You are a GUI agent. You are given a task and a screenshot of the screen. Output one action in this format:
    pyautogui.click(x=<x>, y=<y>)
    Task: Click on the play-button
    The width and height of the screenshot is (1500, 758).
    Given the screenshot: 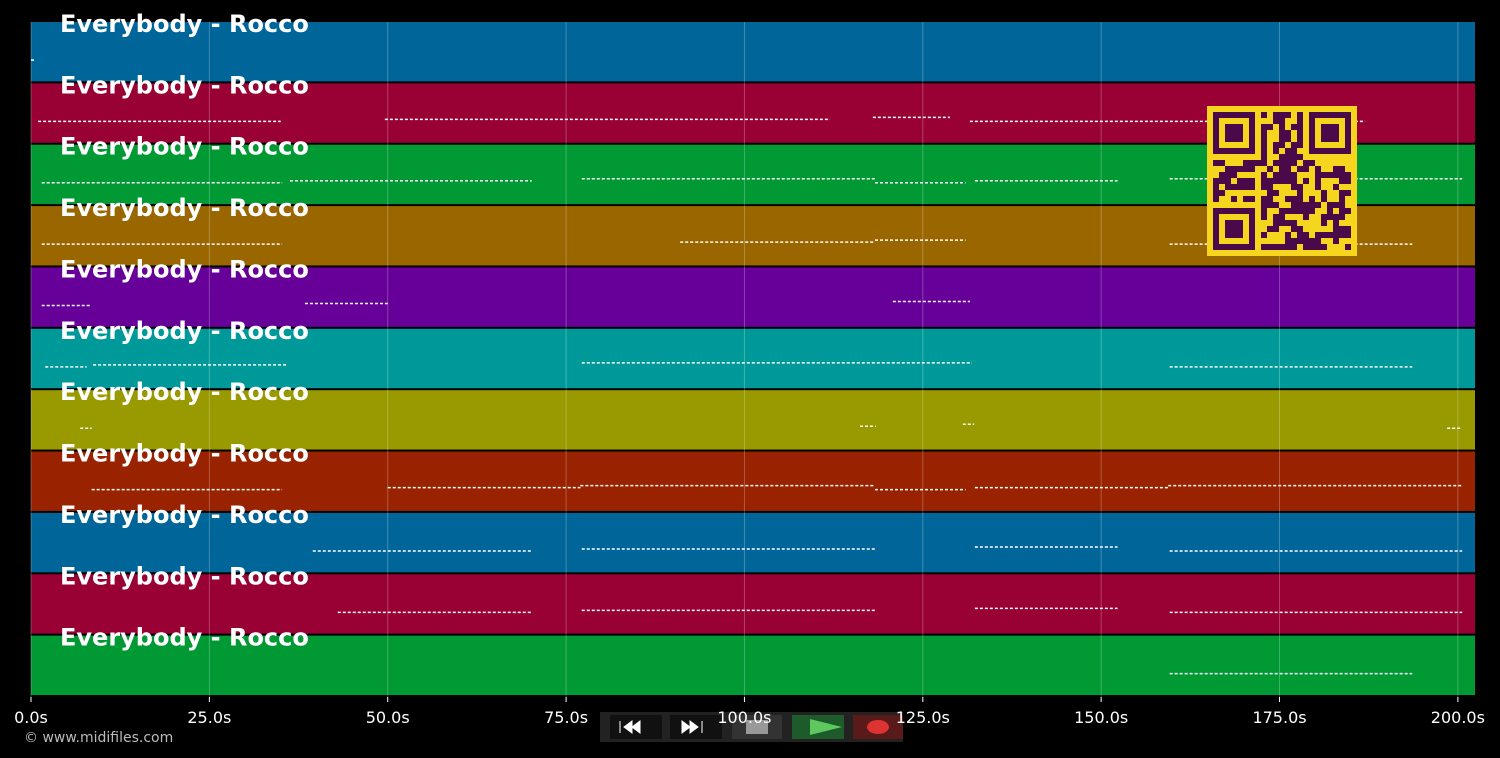 What is the action you would take?
    pyautogui.click(x=818, y=727)
    